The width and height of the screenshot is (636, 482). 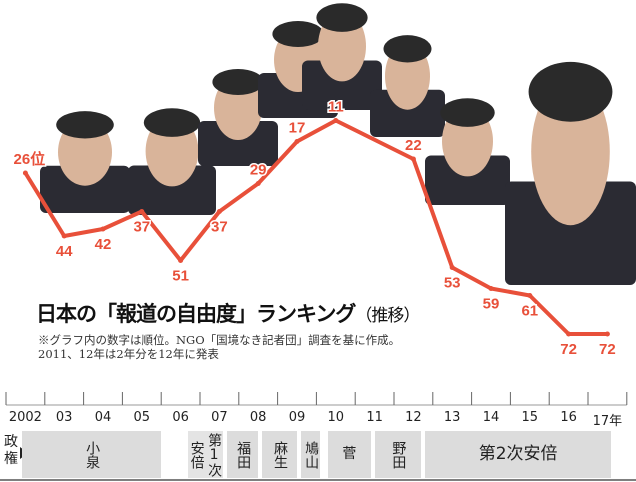 I want to click on x-tick-label: 08, so click(x=258, y=417).